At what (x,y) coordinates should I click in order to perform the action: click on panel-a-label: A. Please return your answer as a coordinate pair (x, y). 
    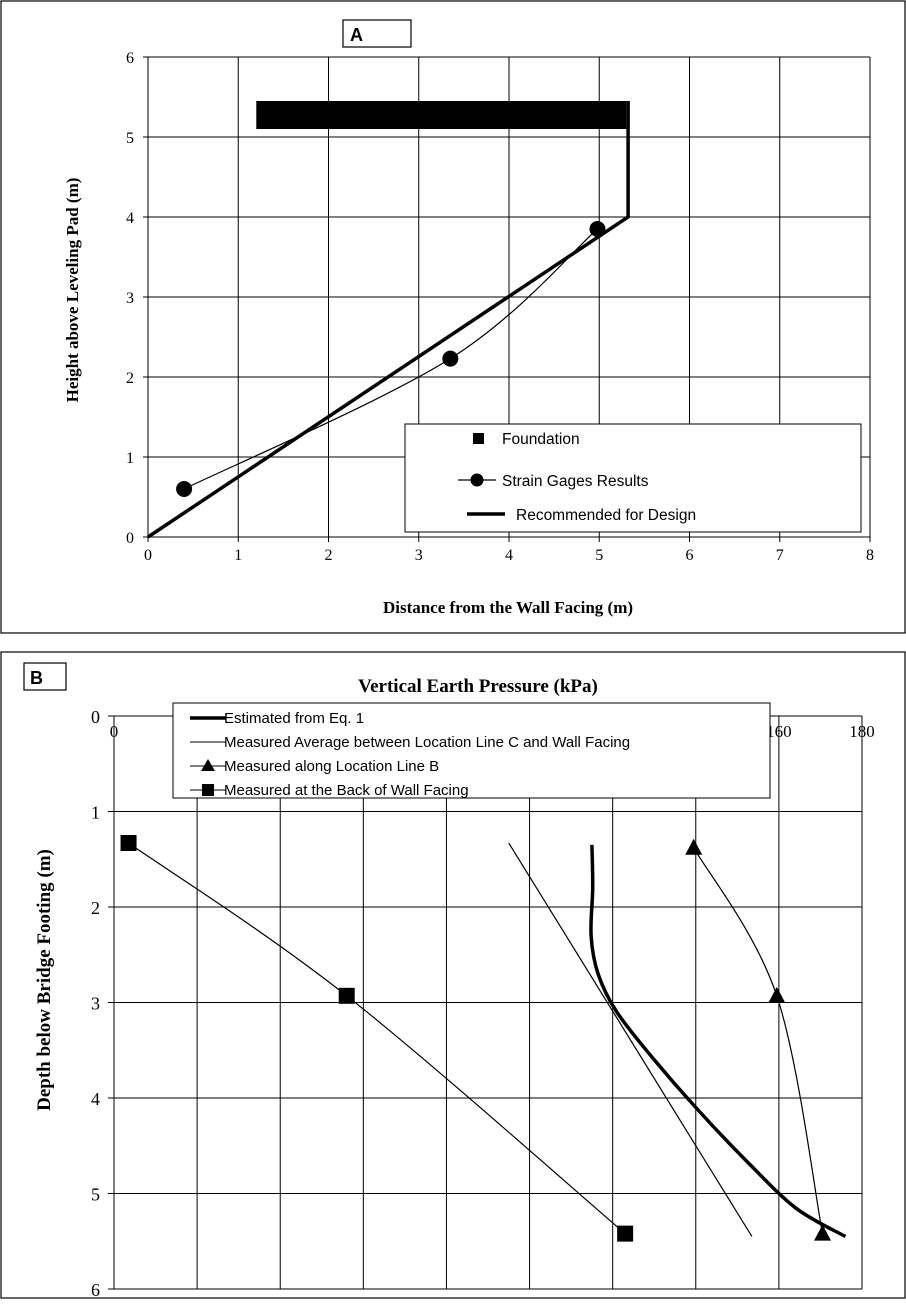
    Looking at the image, I should click on (356, 35).